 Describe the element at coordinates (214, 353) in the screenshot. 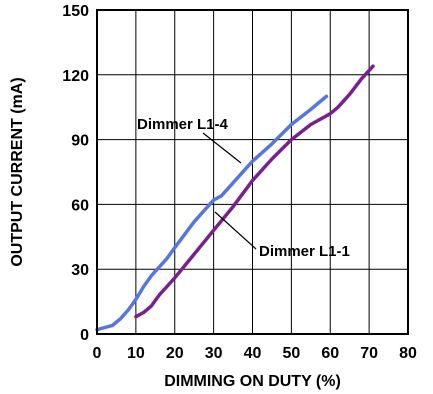

I see `x-tick-label-3: 30` at that location.